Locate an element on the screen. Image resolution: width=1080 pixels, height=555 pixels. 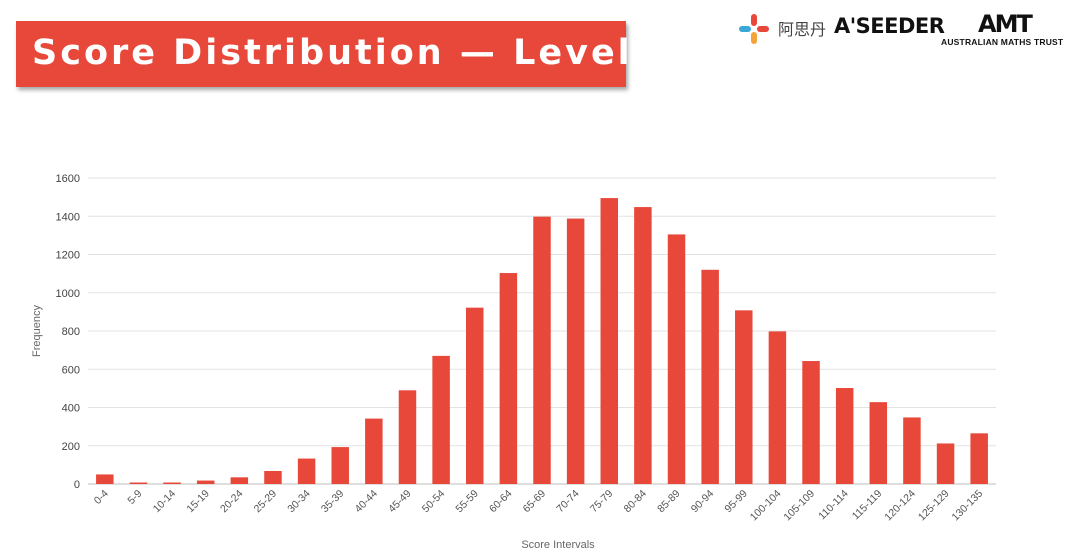
y-tick-label: 1000 is located at coordinates (68, 294).